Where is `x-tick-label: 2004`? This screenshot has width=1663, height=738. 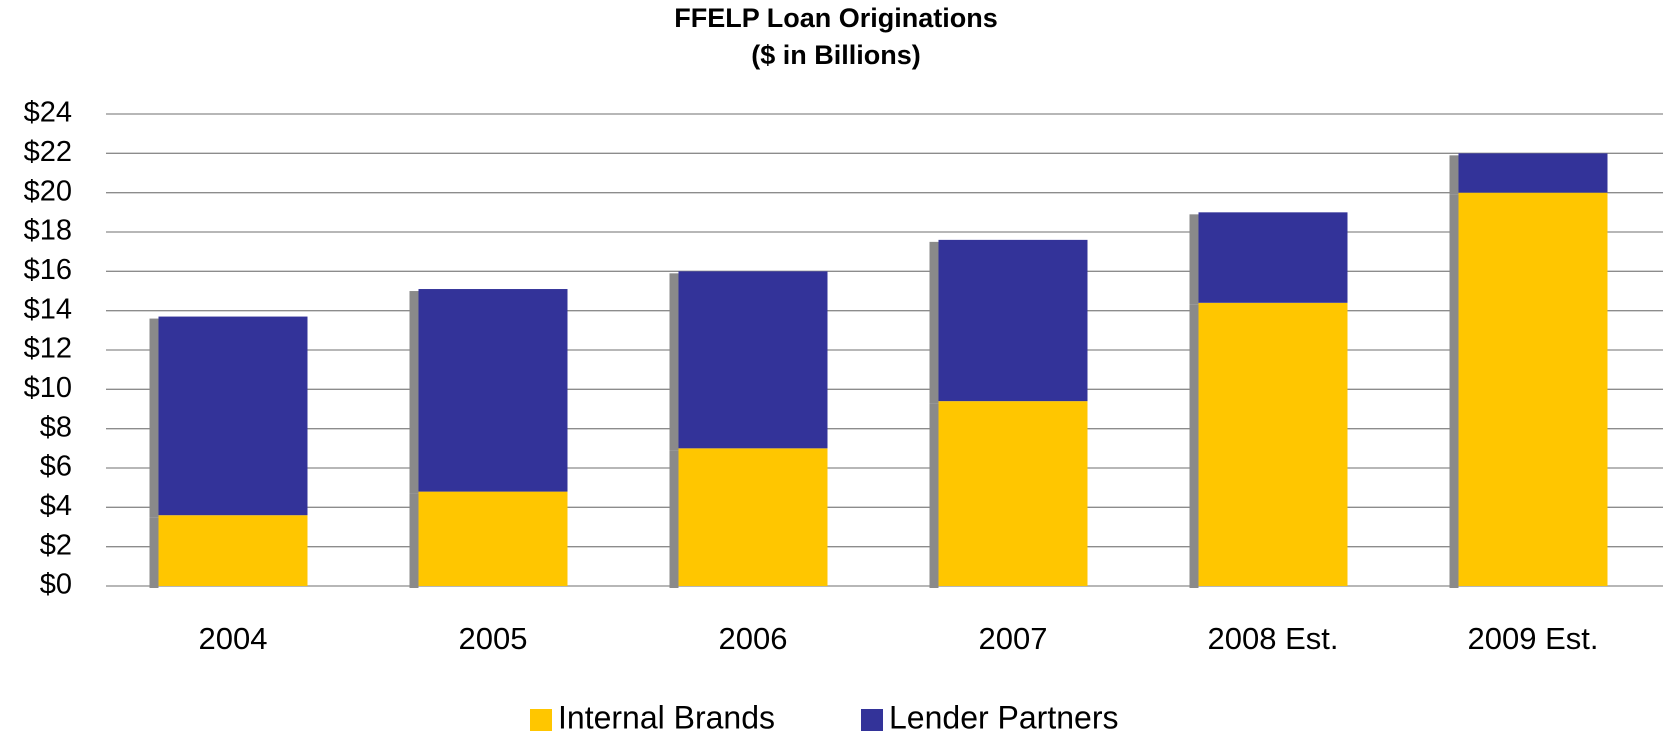 x-tick-label: 2004 is located at coordinates (233, 638).